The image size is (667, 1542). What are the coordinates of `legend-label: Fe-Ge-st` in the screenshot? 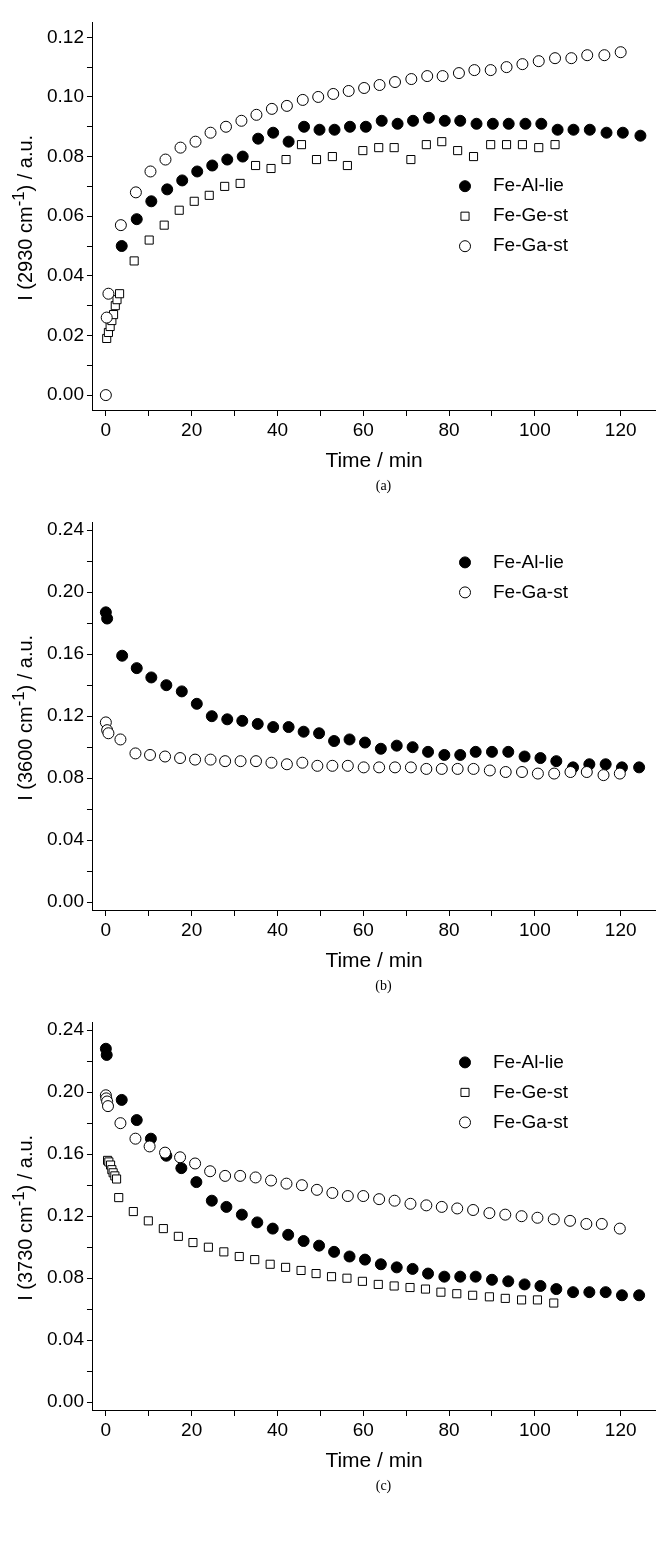 It's located at (531, 1091).